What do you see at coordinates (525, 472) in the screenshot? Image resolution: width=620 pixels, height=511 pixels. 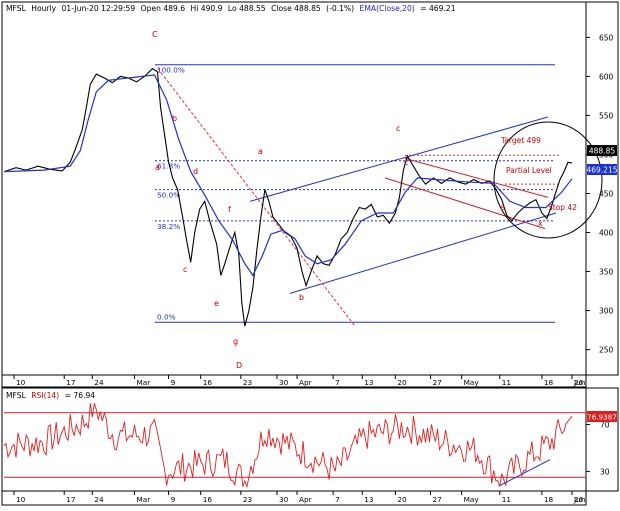 I see `rsi-trendline` at bounding box center [525, 472].